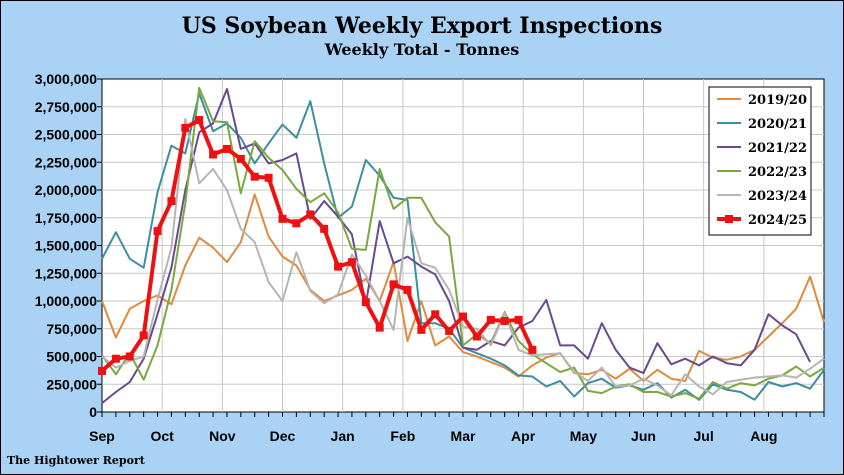  I want to click on y-tick-label: 2,750,000, so click(66, 107).